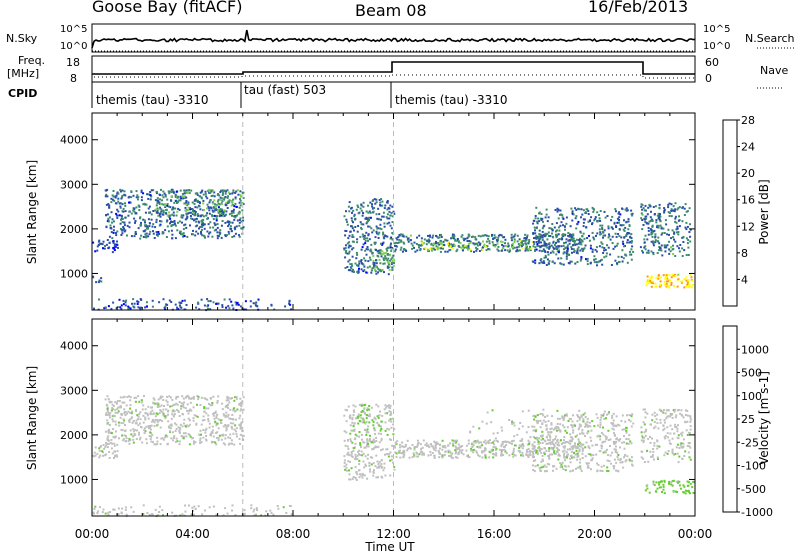 This screenshot has height=554, width=800. What do you see at coordinates (74, 435) in the screenshot?
I see `y-tick-label: 2000` at bounding box center [74, 435].